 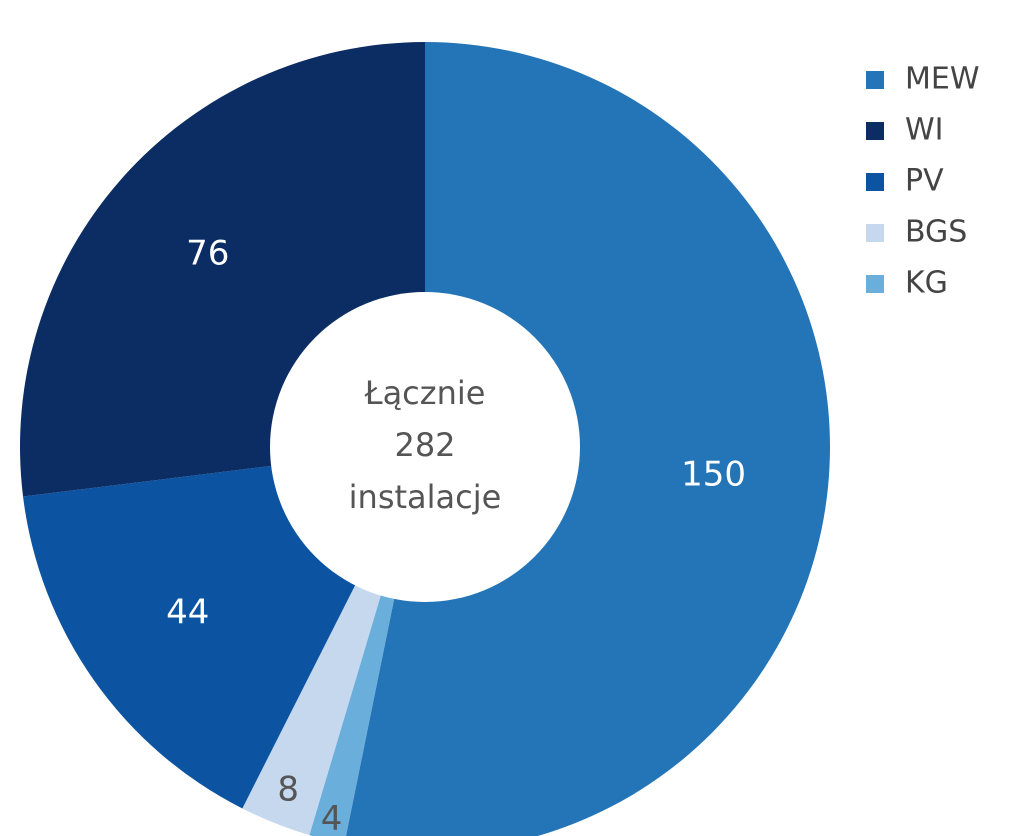 What do you see at coordinates (425, 393) in the screenshot?
I see `center-label: Łącznie` at bounding box center [425, 393].